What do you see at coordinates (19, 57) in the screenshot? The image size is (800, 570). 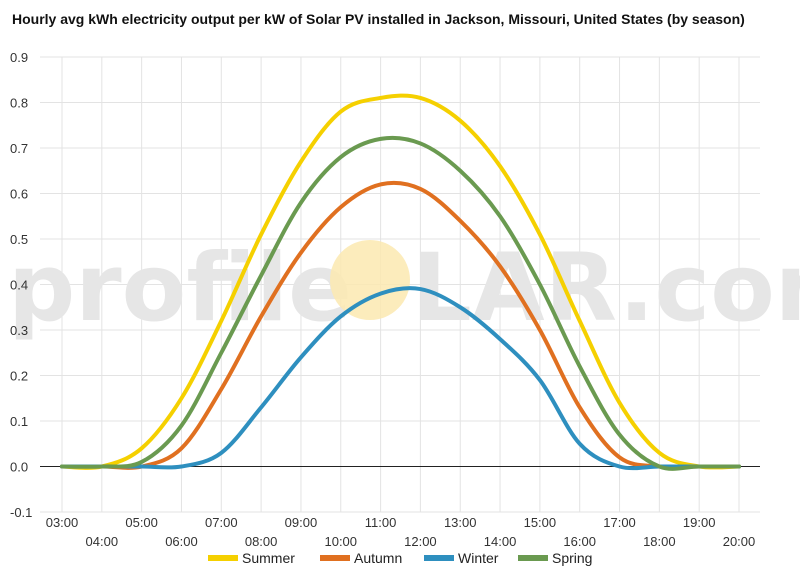 I see `y-tick-label: 0.9` at bounding box center [19, 57].